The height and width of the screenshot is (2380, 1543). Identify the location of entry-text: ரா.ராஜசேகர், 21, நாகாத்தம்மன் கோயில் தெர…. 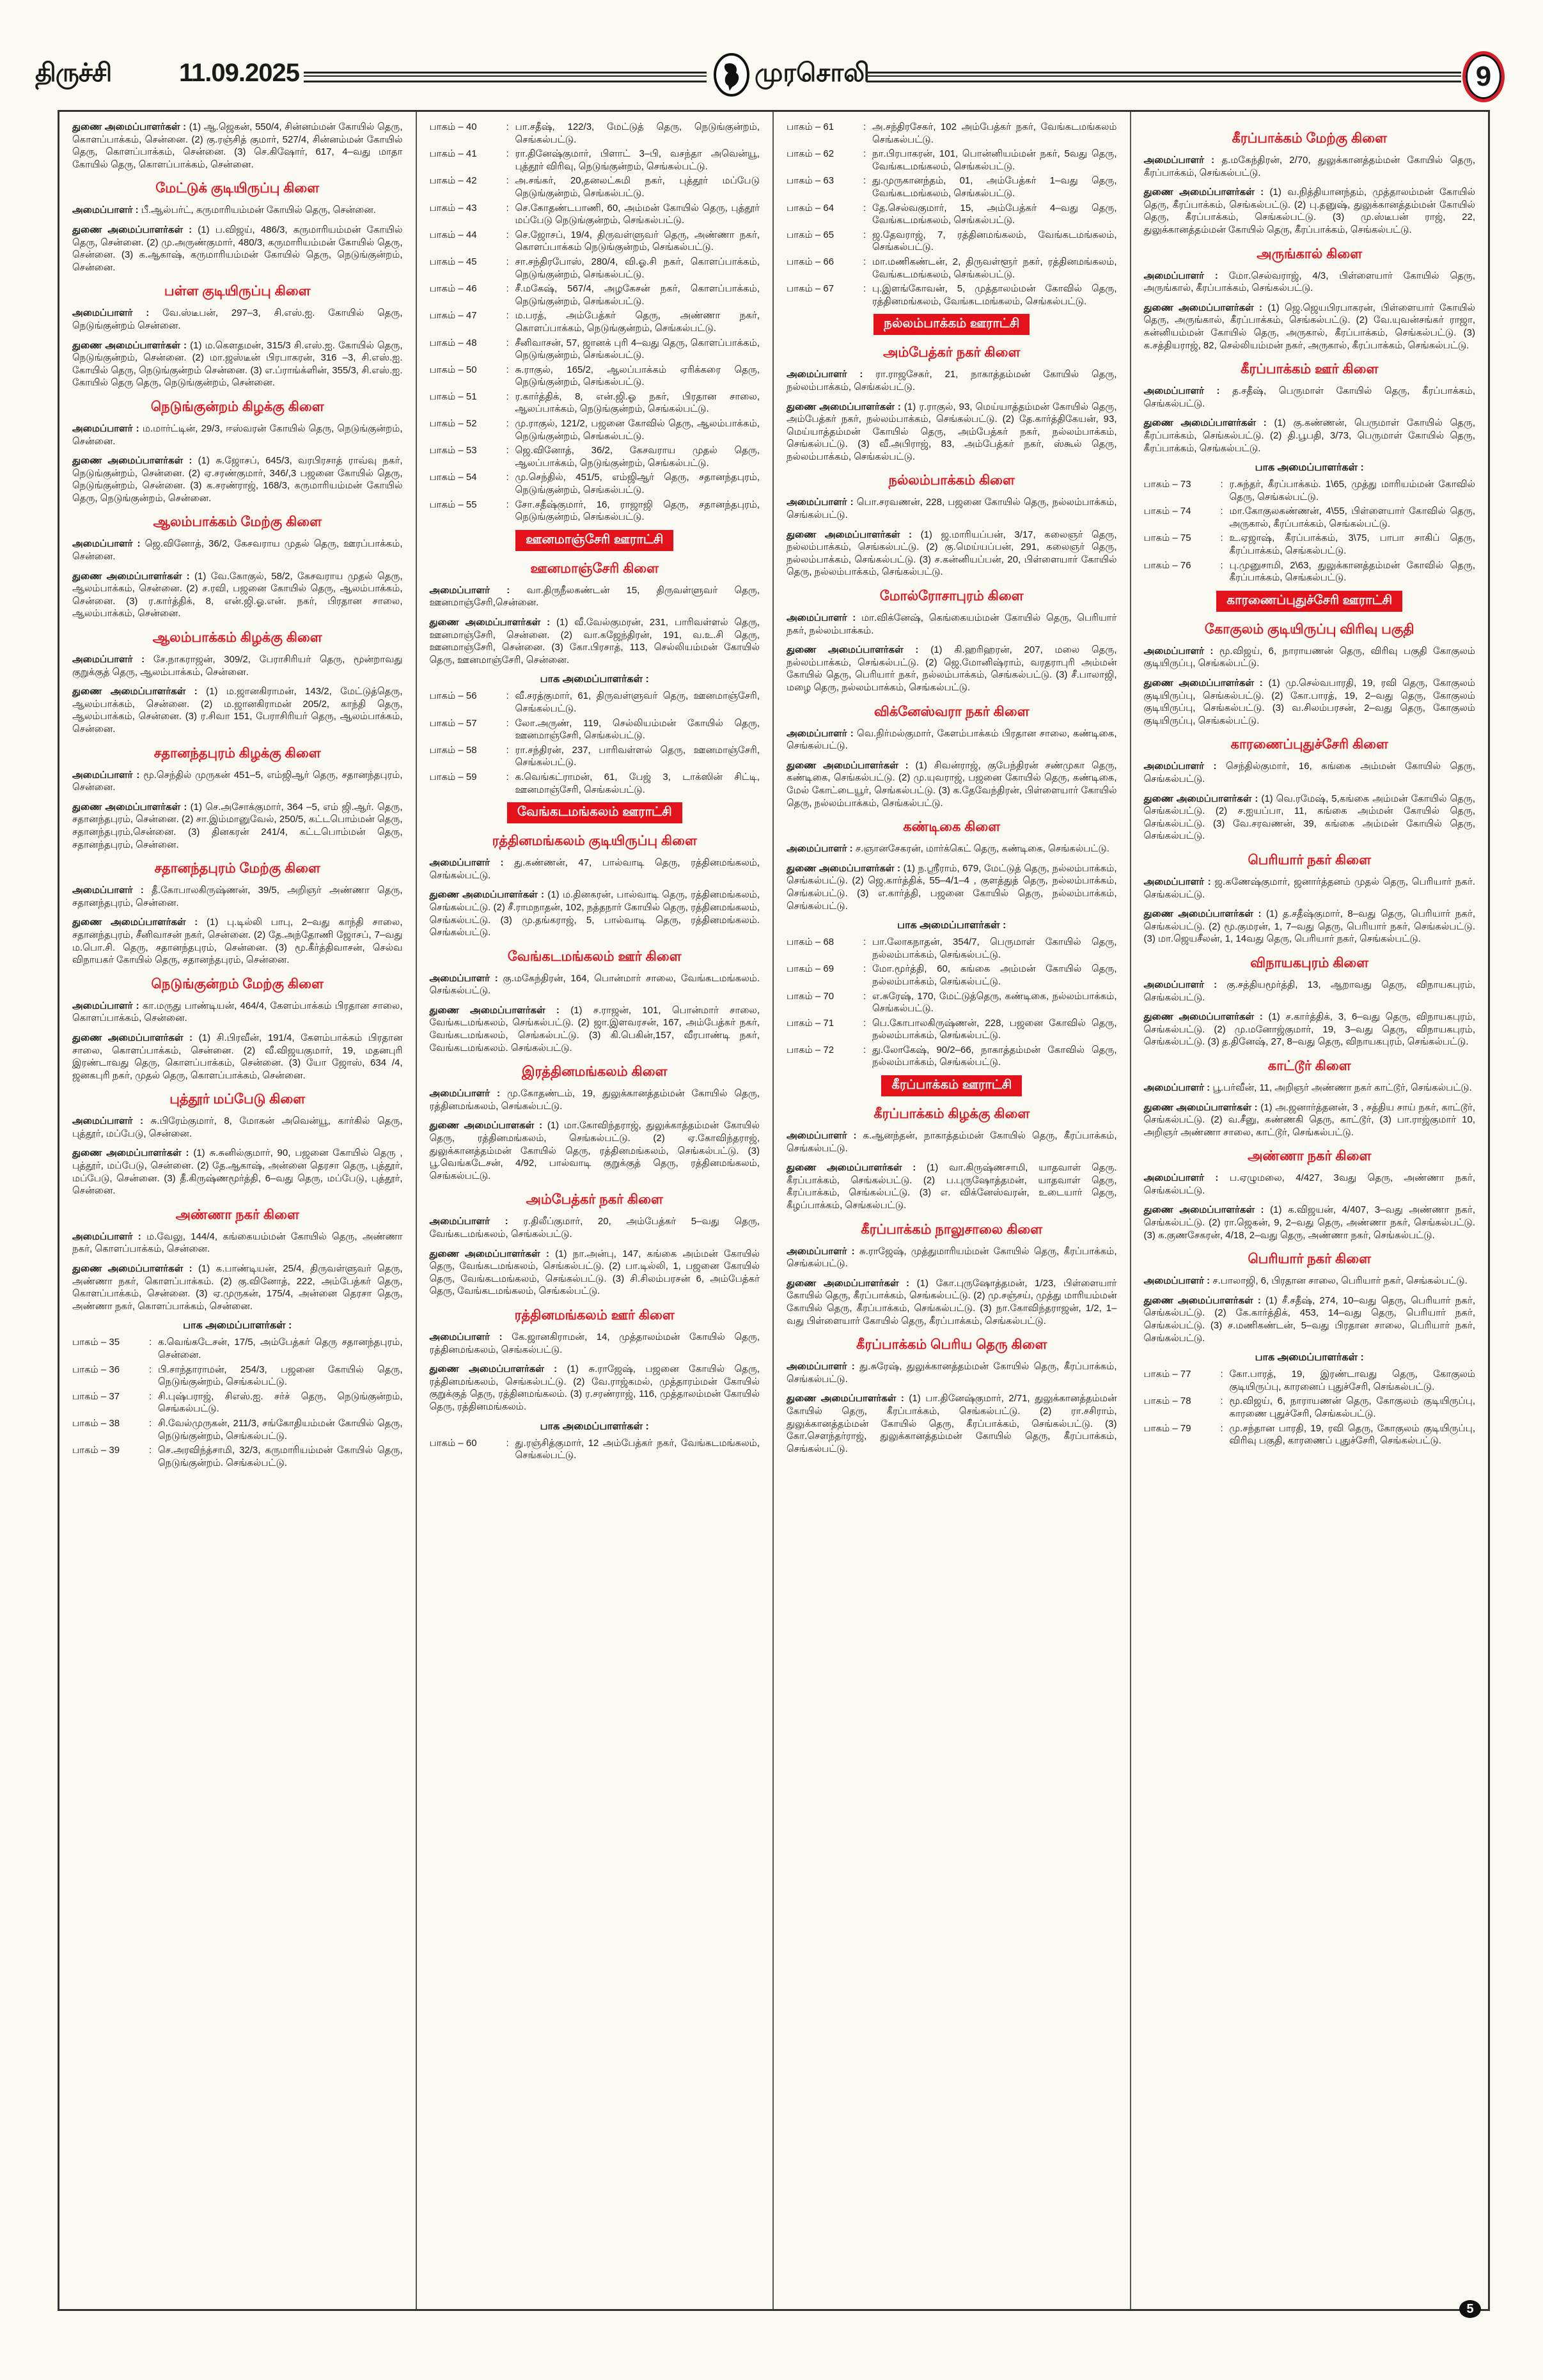
(952, 381).